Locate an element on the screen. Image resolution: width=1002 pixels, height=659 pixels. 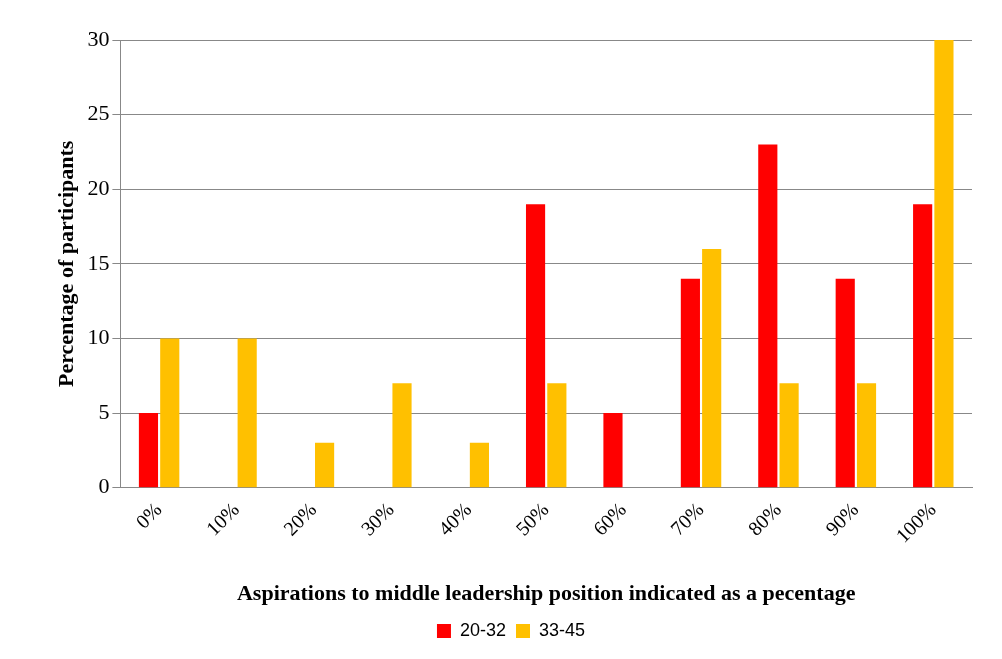
y-tick-label: 5 is located at coordinates (104, 411).